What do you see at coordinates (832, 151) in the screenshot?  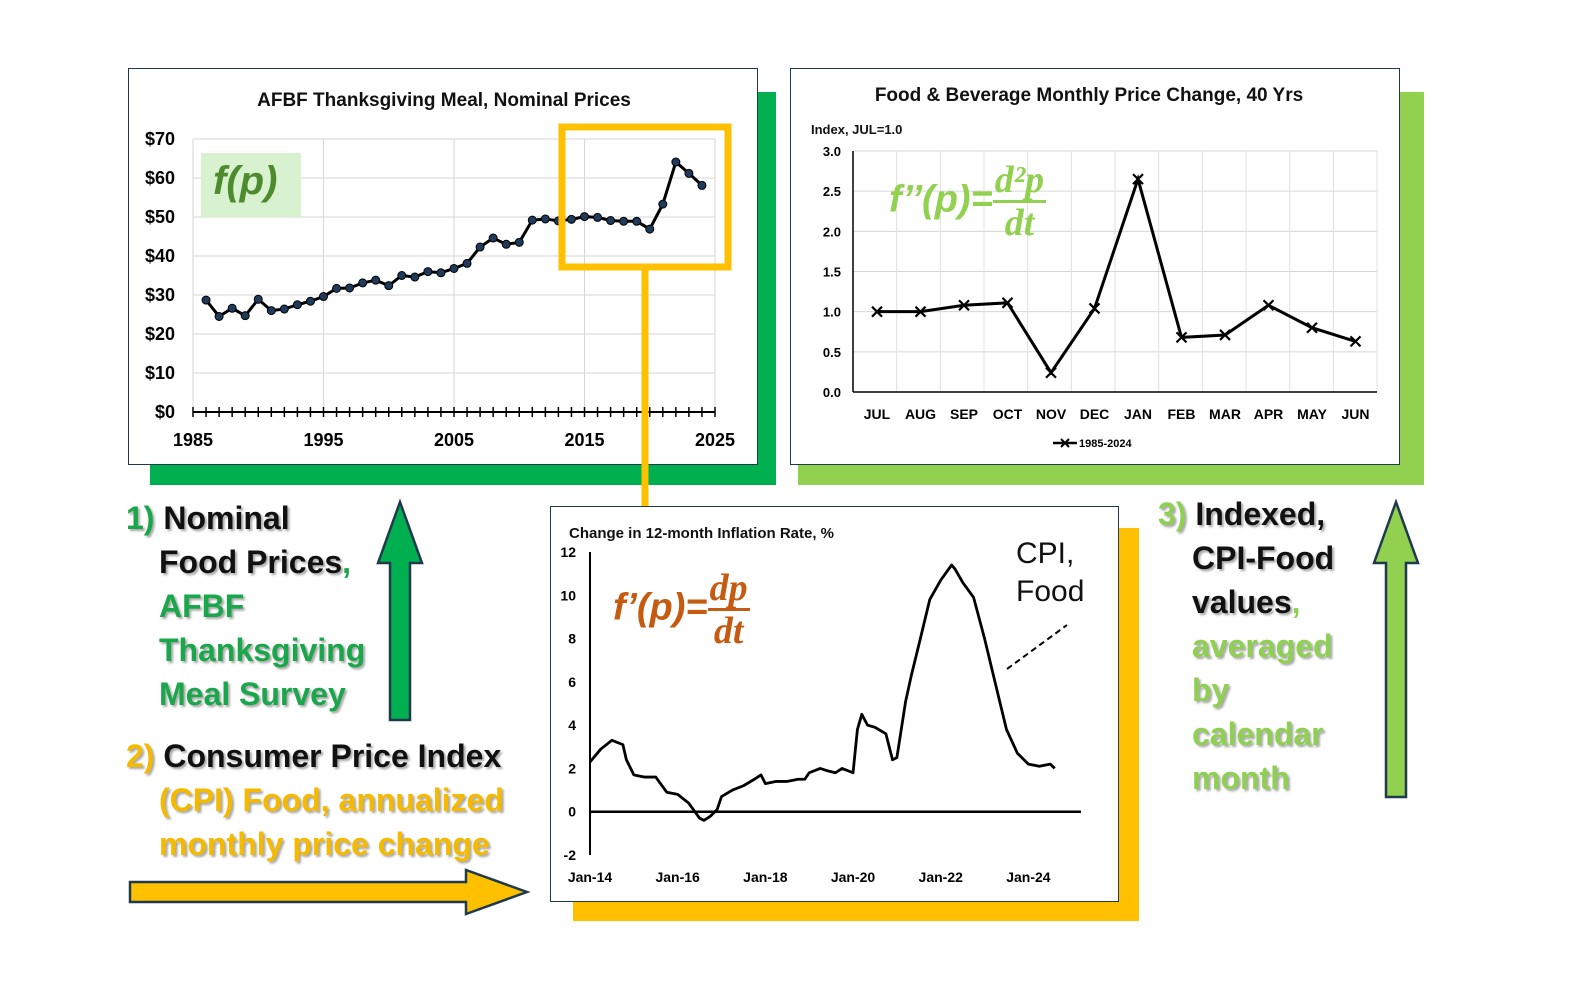 I see `y-tick-label: 3.0` at bounding box center [832, 151].